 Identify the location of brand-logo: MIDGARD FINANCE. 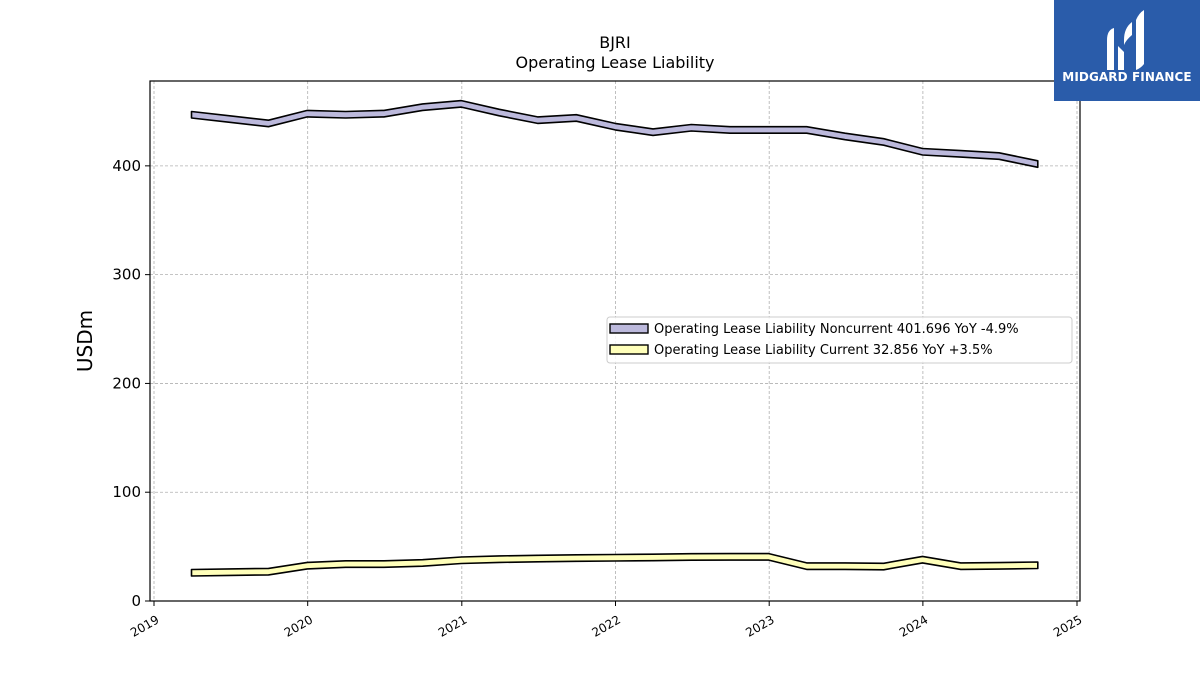
(1127, 50).